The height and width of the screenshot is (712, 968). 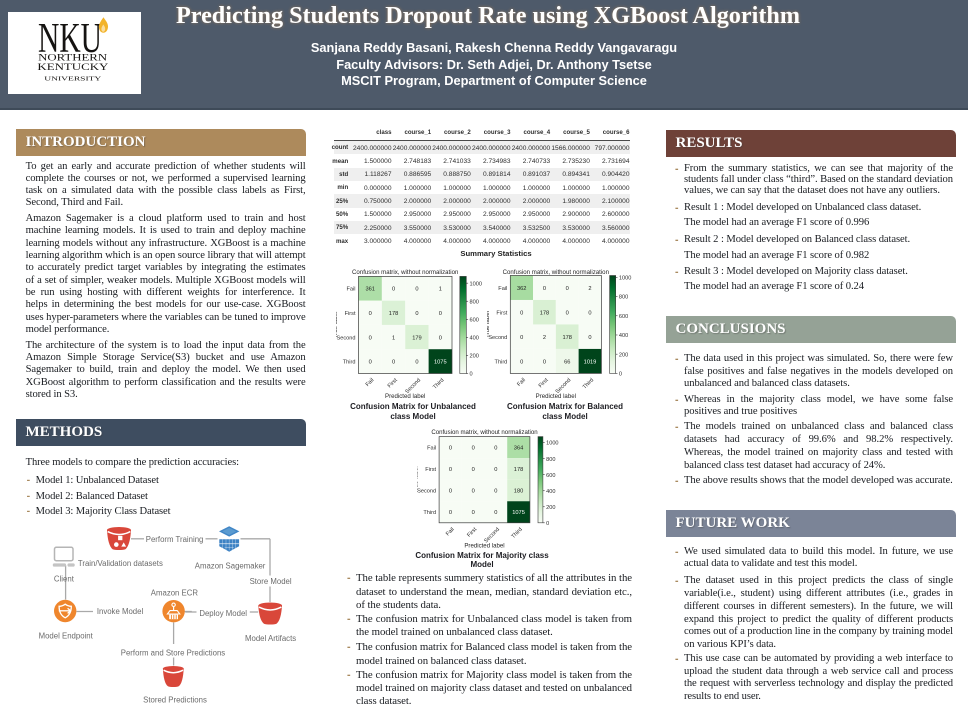 What do you see at coordinates (223, 613) in the screenshot?
I see `svg-text: Deploy Model` at bounding box center [223, 613].